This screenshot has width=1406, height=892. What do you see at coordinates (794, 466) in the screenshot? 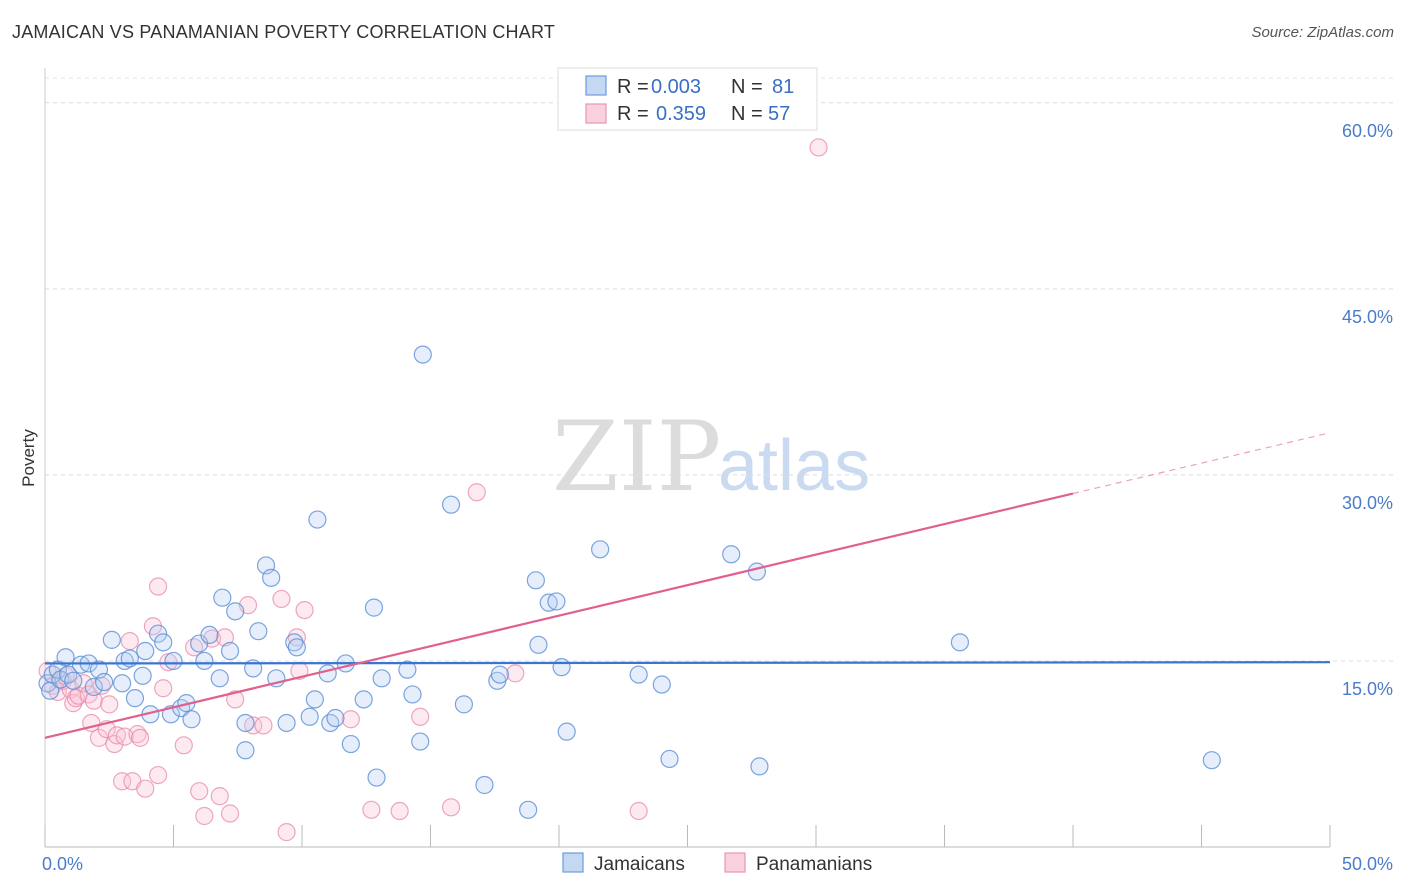
I see `watermark-atlas: atlas` at bounding box center [794, 466].